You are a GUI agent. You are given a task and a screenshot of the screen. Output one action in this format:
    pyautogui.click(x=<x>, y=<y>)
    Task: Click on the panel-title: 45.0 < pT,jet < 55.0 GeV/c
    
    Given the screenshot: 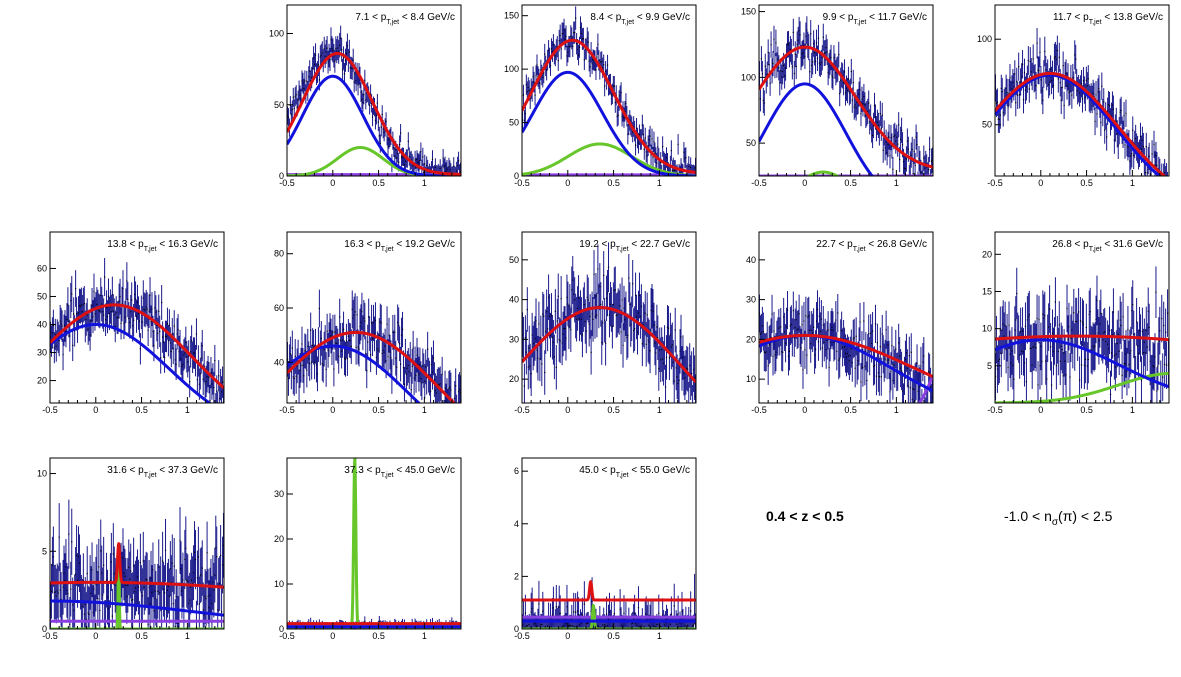 What is the action you would take?
    pyautogui.click(x=634, y=472)
    